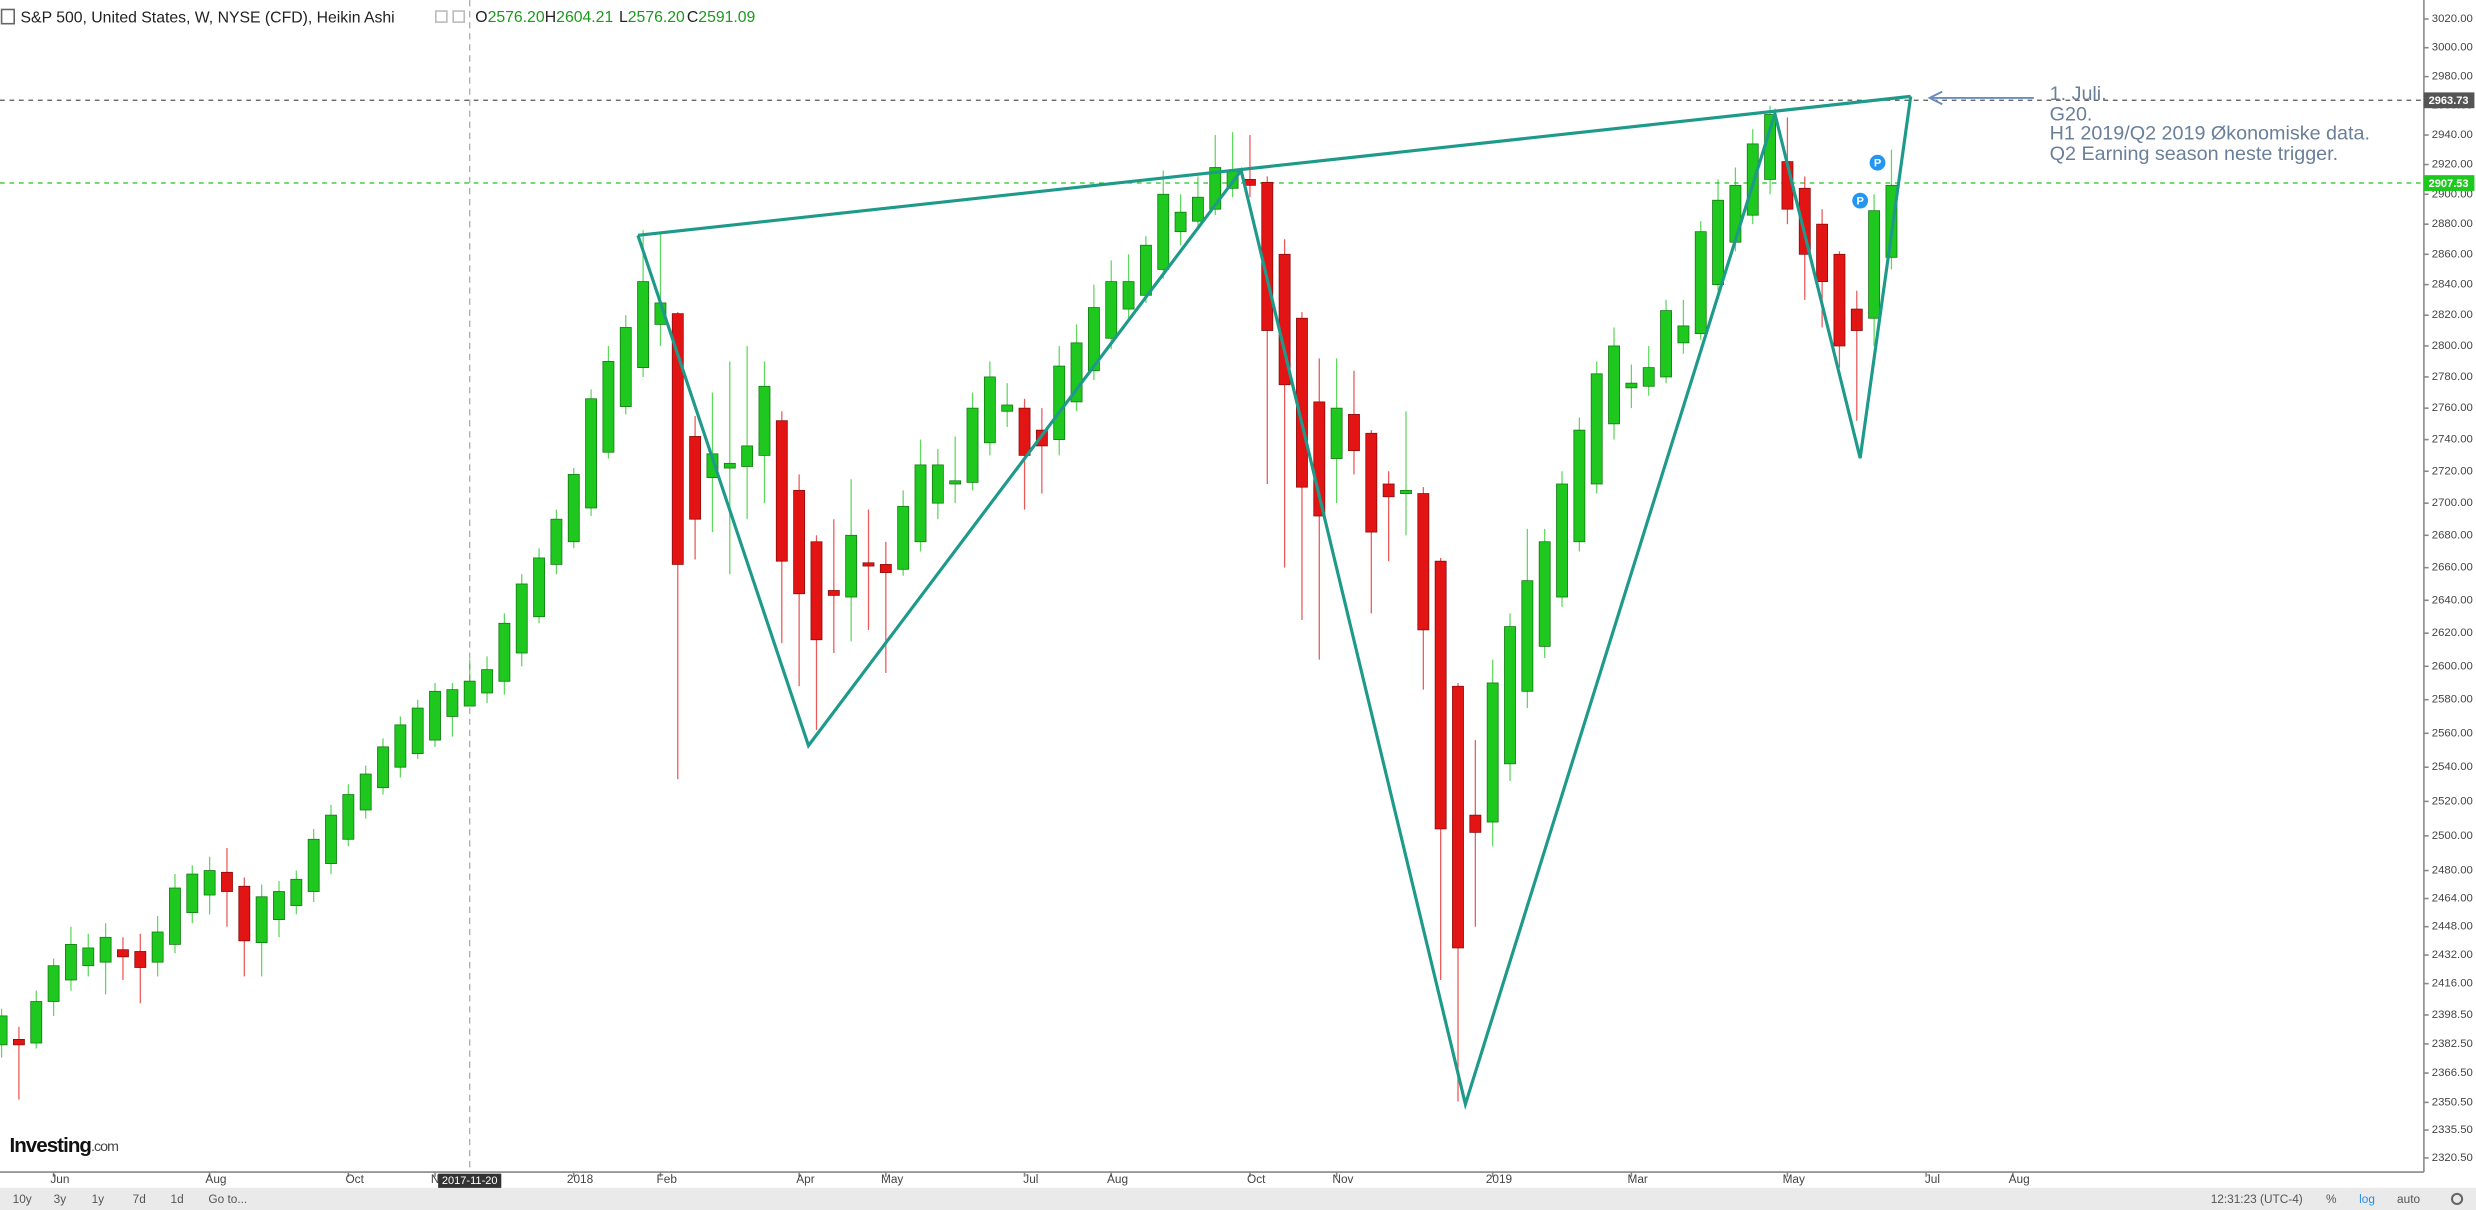 The image size is (2476, 1210). What do you see at coordinates (2452, 1102) in the screenshot?
I see `y-tick-label: 2350.50` at bounding box center [2452, 1102].